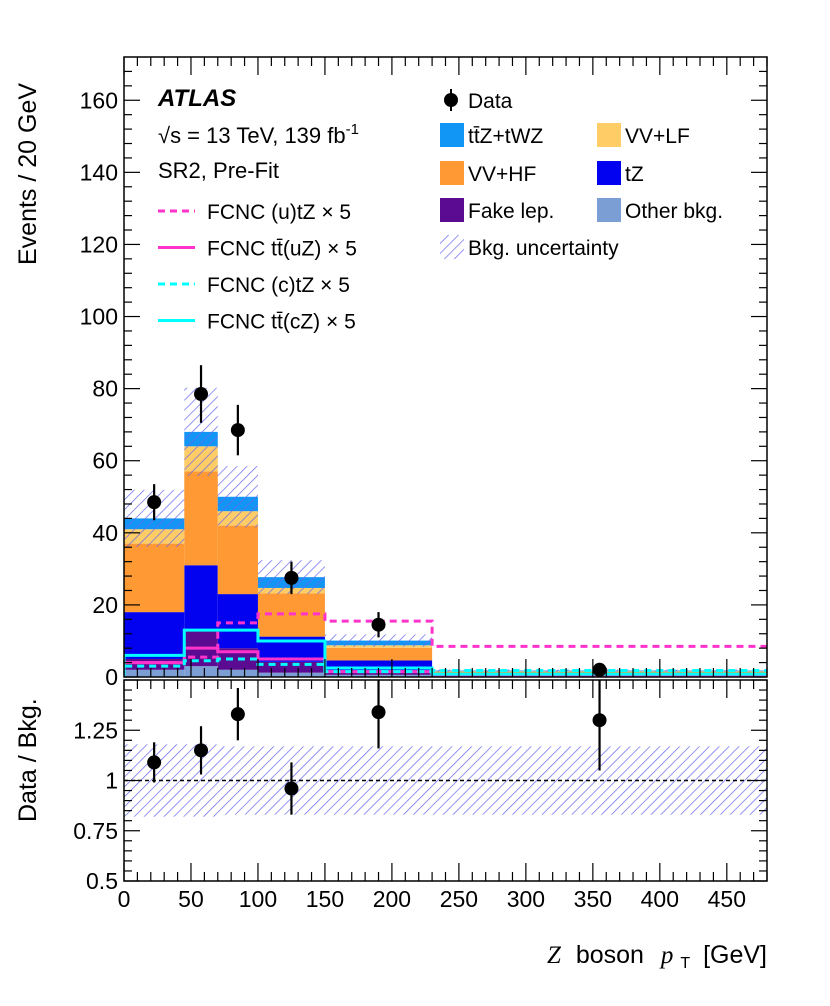 Image resolution: width=830 pixels, height=1006 pixels. What do you see at coordinates (99, 244) in the screenshot?
I see `main-ytick-label: 120` at bounding box center [99, 244].